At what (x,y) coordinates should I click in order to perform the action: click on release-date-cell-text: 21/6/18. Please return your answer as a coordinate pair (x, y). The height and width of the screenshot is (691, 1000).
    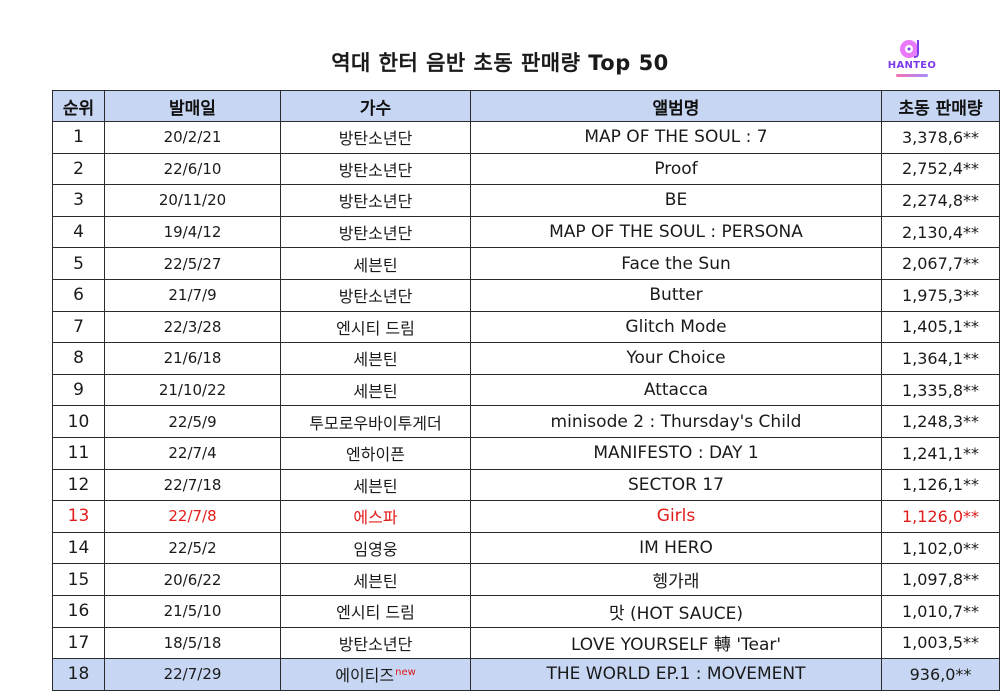
    Looking at the image, I should click on (192, 358).